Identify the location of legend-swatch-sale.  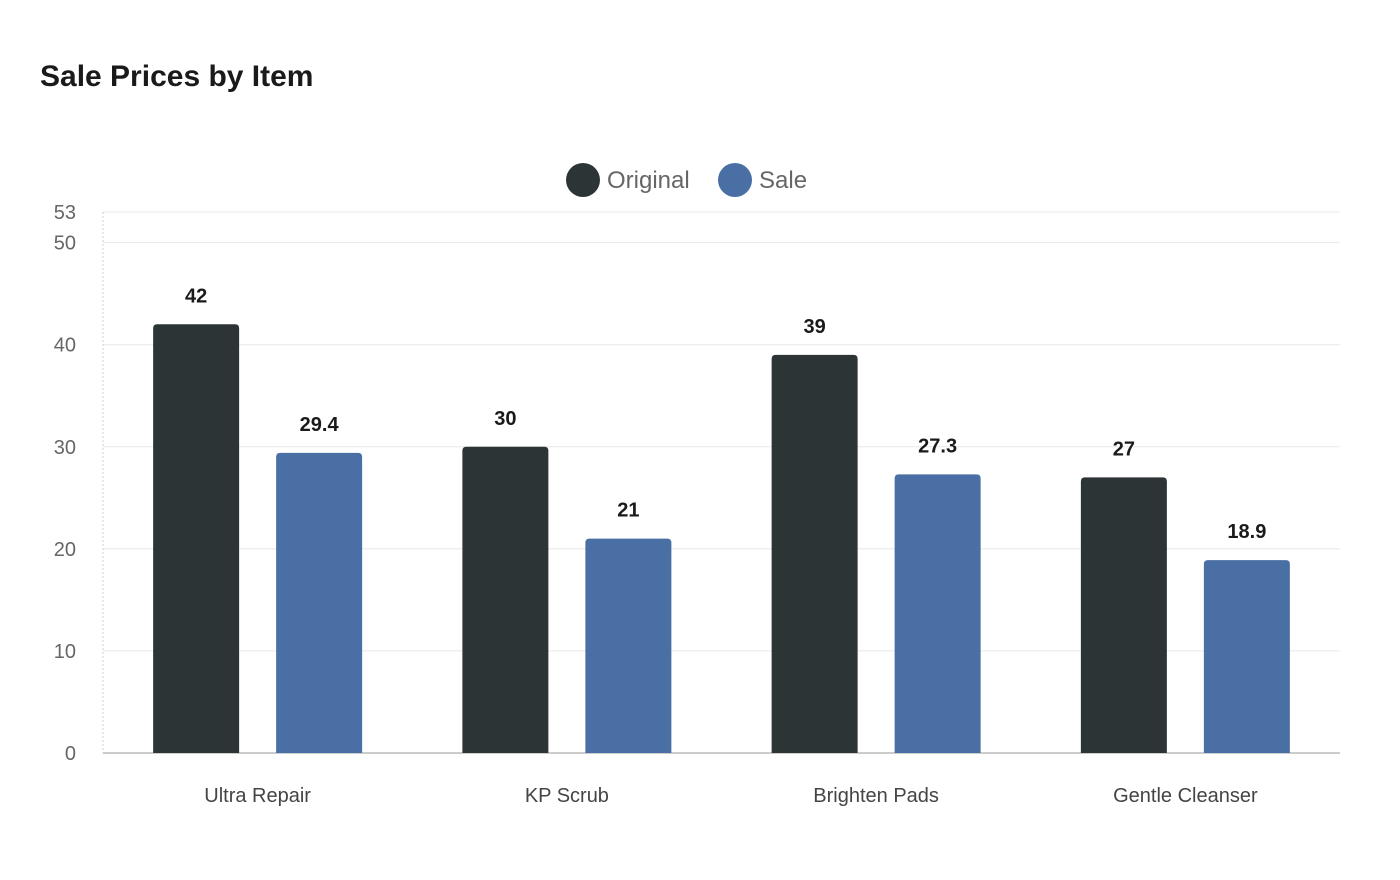
(735, 180).